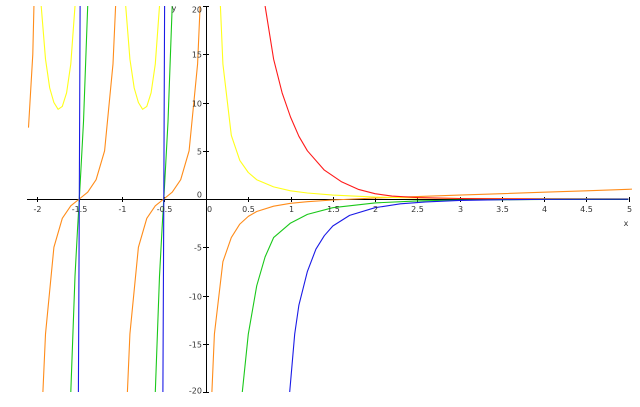  Describe the element at coordinates (198, 248) in the screenshot. I see `y-tick-label: -5` at that location.